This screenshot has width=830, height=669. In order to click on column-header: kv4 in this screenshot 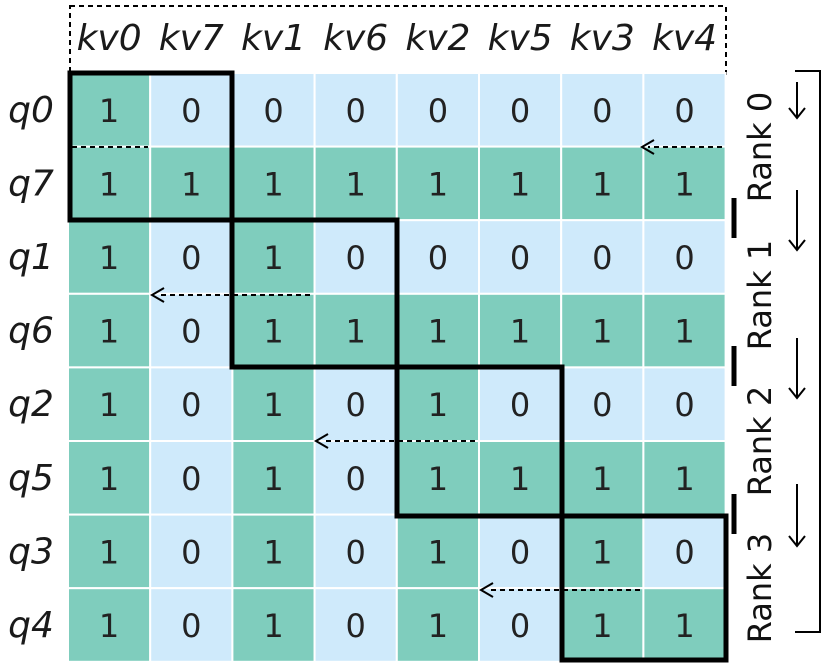, I will do `click(684, 38)`.